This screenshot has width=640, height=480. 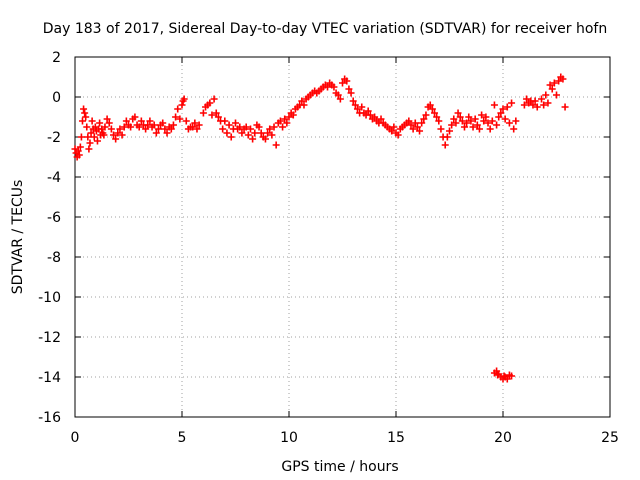 I want to click on y-tick-label: -4, so click(x=54, y=178).